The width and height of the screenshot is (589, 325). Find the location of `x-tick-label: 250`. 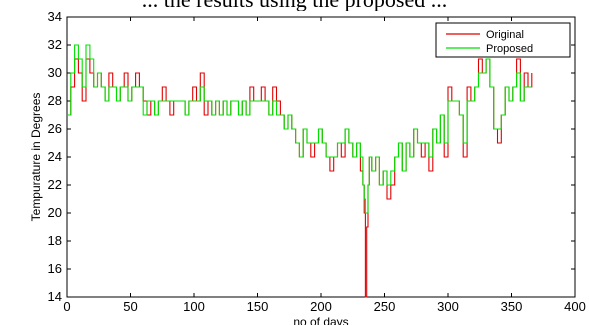

x-tick-label: 250 is located at coordinates (385, 306).